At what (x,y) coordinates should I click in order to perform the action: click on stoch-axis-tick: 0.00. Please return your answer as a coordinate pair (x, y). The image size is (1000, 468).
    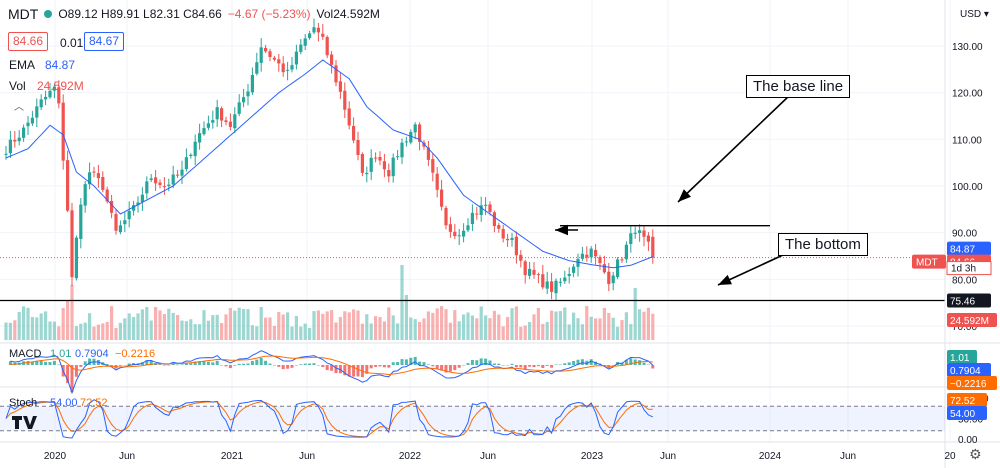
    Looking at the image, I should click on (968, 440).